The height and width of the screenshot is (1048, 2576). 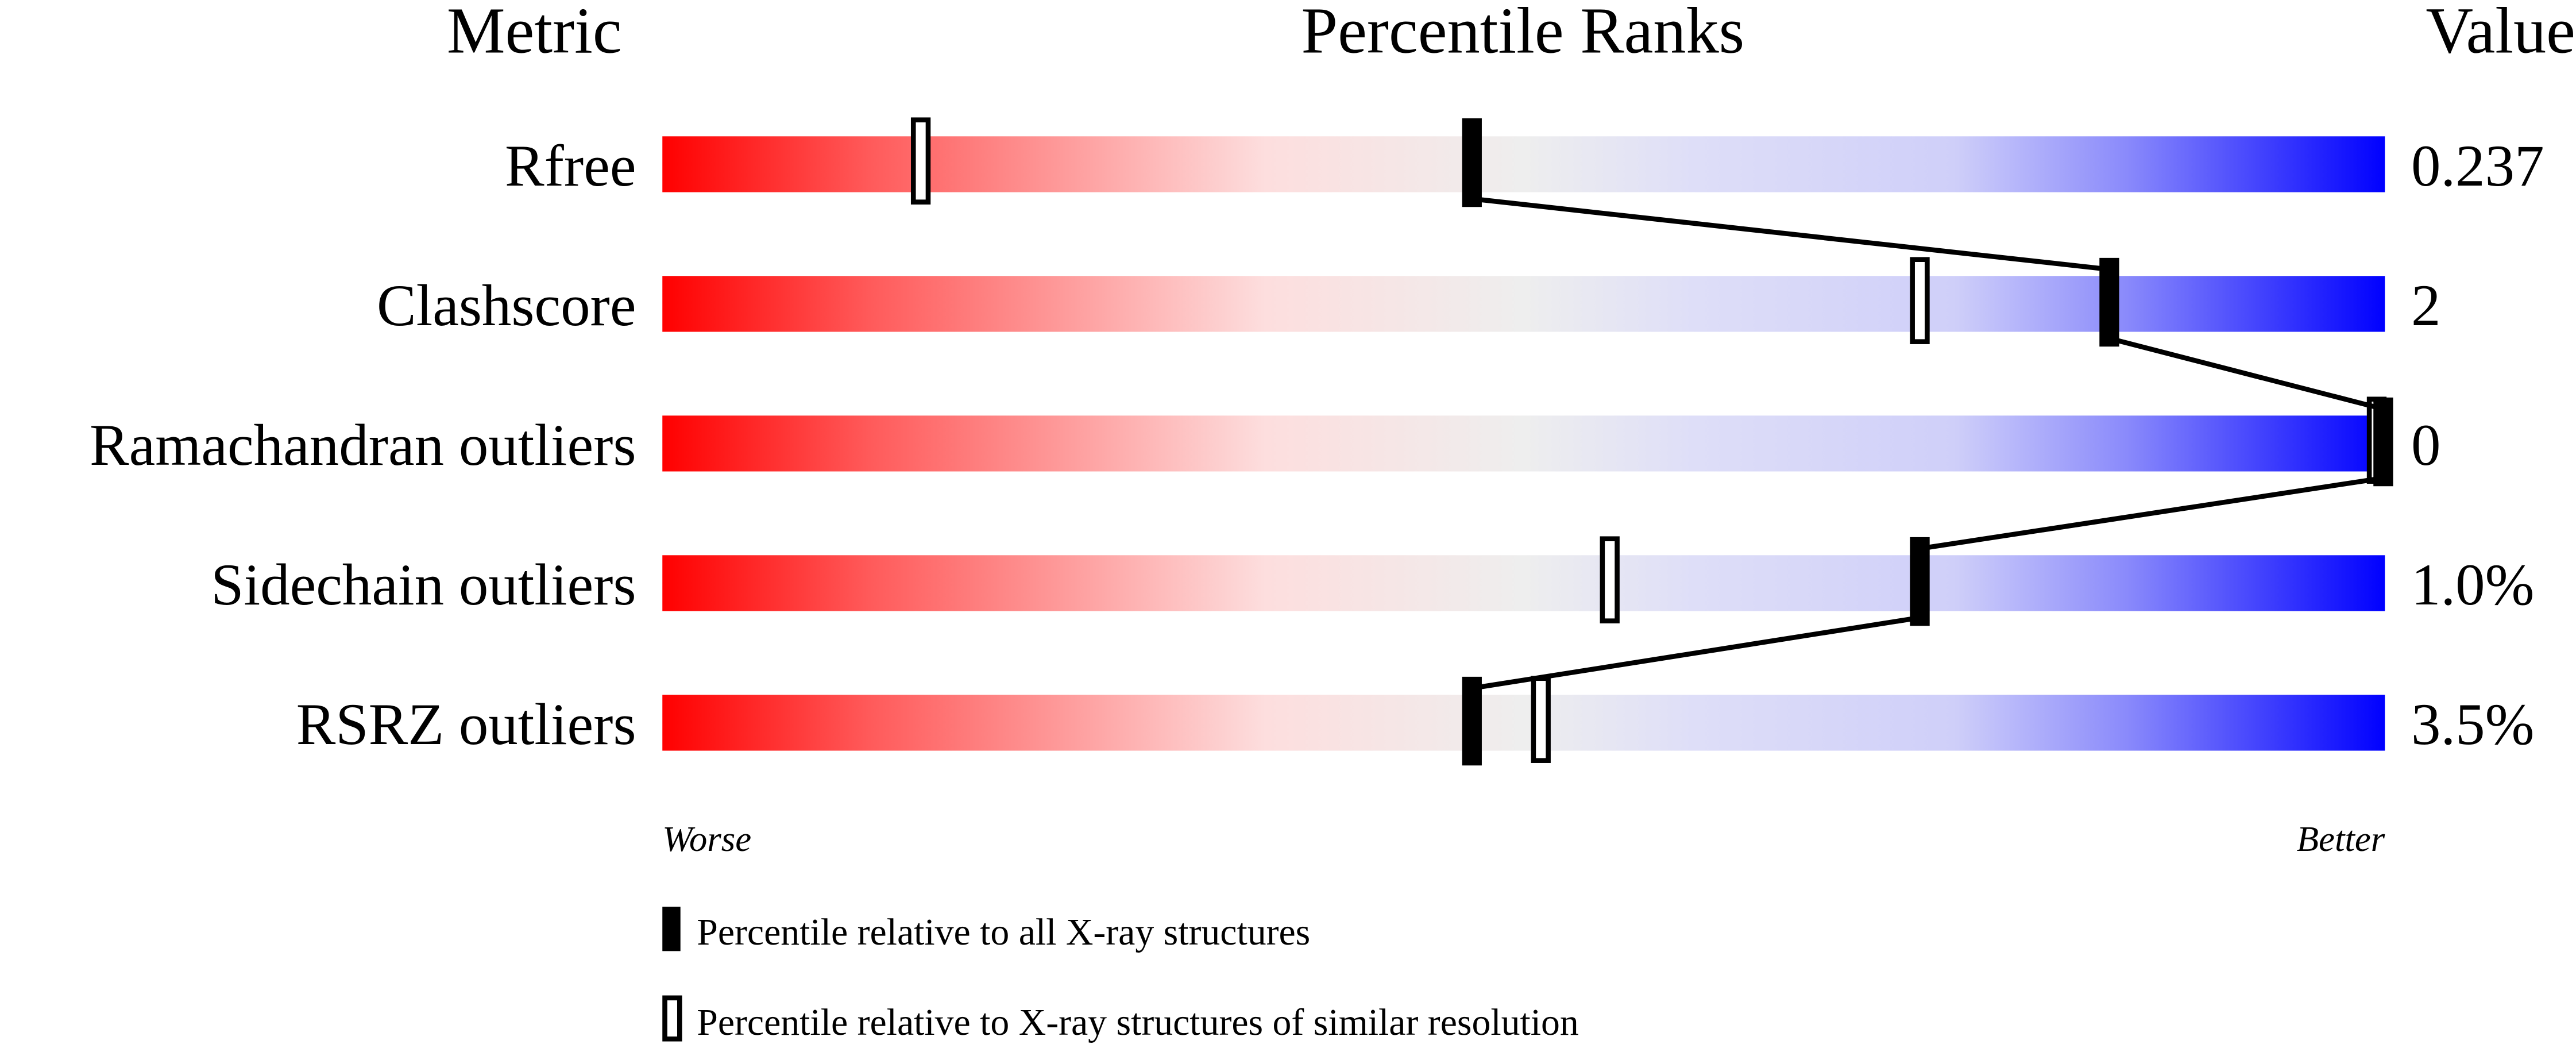 What do you see at coordinates (2425, 445) in the screenshot?
I see `metric-value: 0` at bounding box center [2425, 445].